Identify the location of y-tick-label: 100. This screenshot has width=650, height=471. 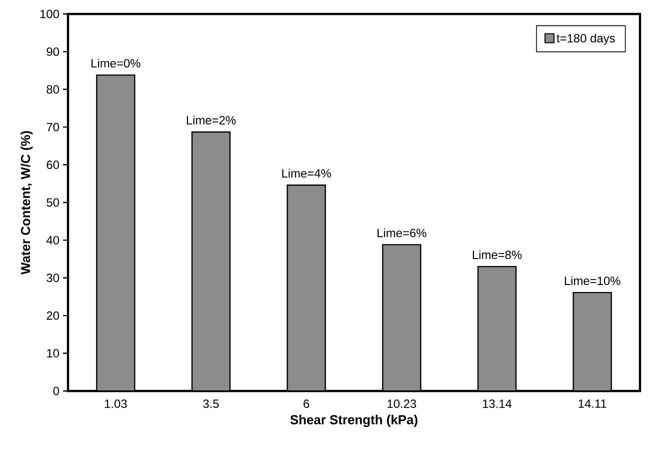
(50, 14).